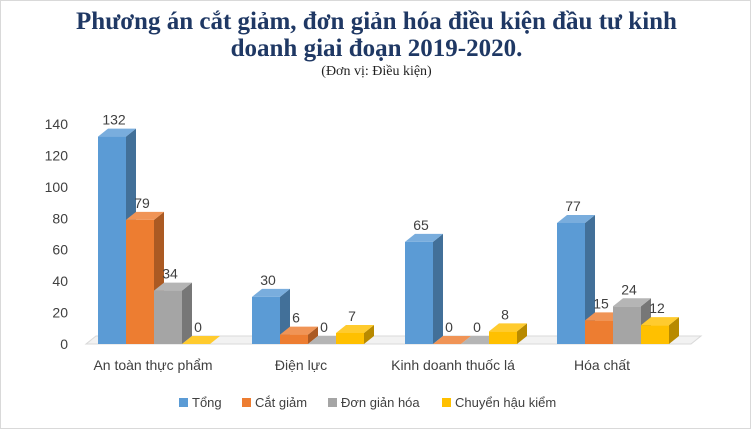 Image resolution: width=751 pixels, height=429 pixels. Describe the element at coordinates (57, 155) in the screenshot. I see `y-tick-label: 120` at that location.